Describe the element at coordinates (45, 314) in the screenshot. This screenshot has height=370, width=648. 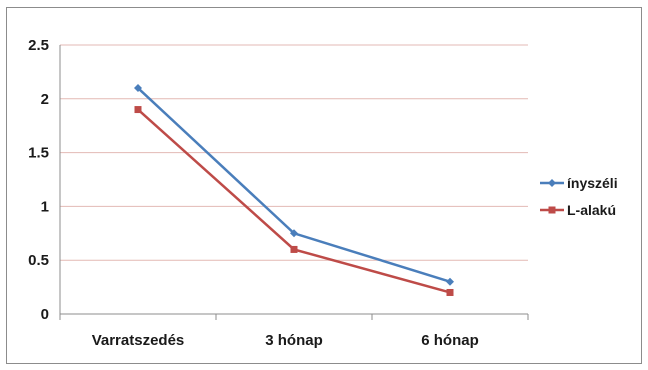
I see `y-tick-label: 0` at that location.